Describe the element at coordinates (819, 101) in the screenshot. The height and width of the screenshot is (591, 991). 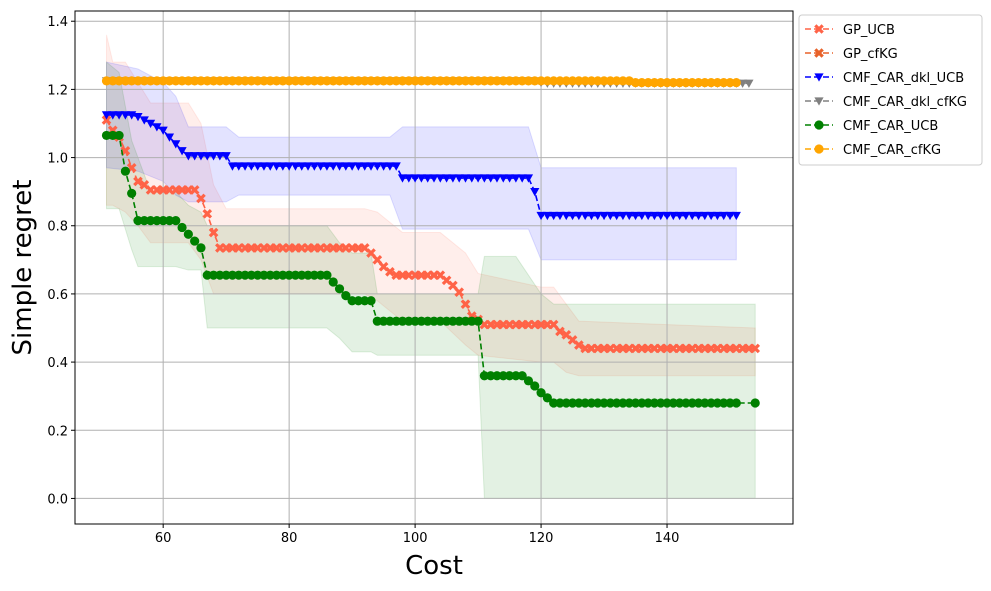
I see `legend-marker-cmf-car-dkl-cfkg` at that location.